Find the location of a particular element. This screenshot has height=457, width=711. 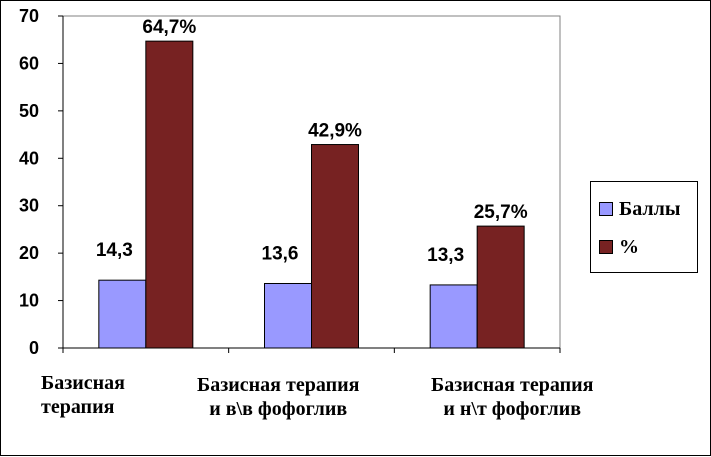

y-tick-label: 70 is located at coordinates (29, 16).